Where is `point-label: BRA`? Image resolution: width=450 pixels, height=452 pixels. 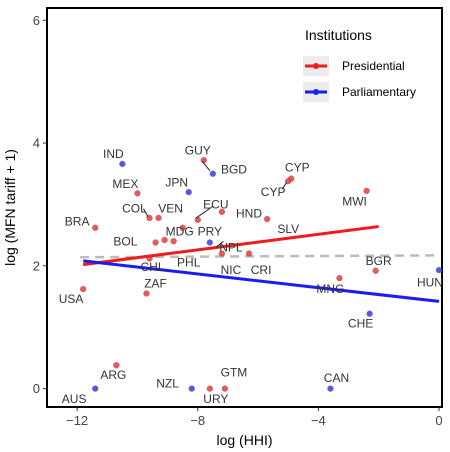
point-label: BRA is located at coordinates (77, 222).